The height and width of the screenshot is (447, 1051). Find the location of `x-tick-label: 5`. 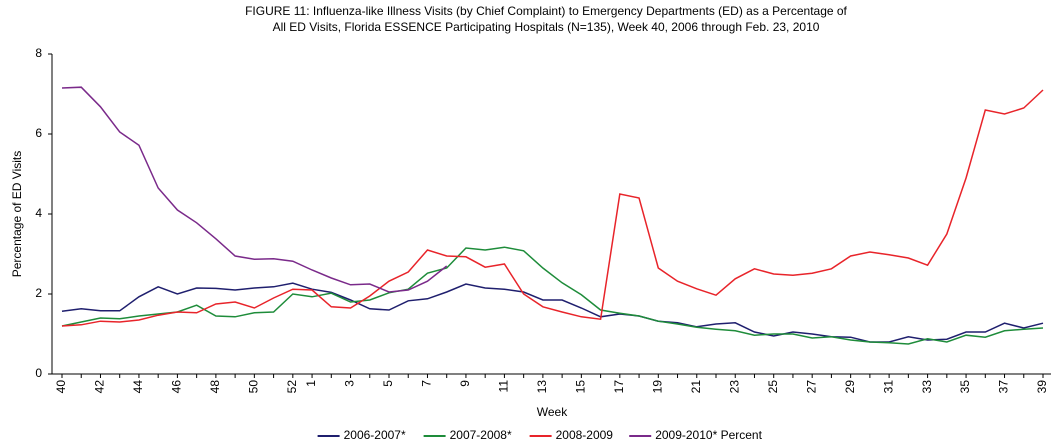

x-tick-label: 5 is located at coordinates (388, 383).